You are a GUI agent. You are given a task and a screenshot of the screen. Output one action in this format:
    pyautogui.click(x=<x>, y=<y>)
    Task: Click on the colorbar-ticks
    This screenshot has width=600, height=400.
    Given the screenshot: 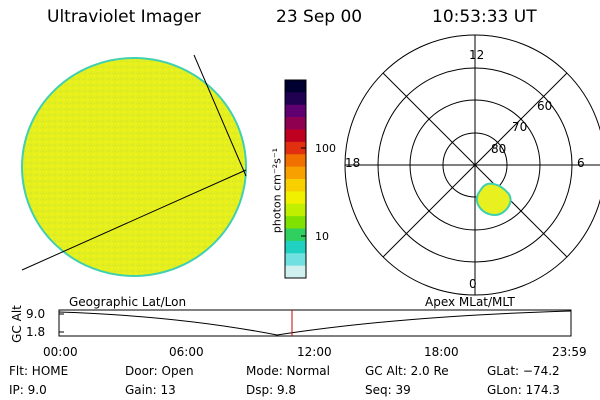 What is the action you would take?
    pyautogui.click(x=303, y=192)
    